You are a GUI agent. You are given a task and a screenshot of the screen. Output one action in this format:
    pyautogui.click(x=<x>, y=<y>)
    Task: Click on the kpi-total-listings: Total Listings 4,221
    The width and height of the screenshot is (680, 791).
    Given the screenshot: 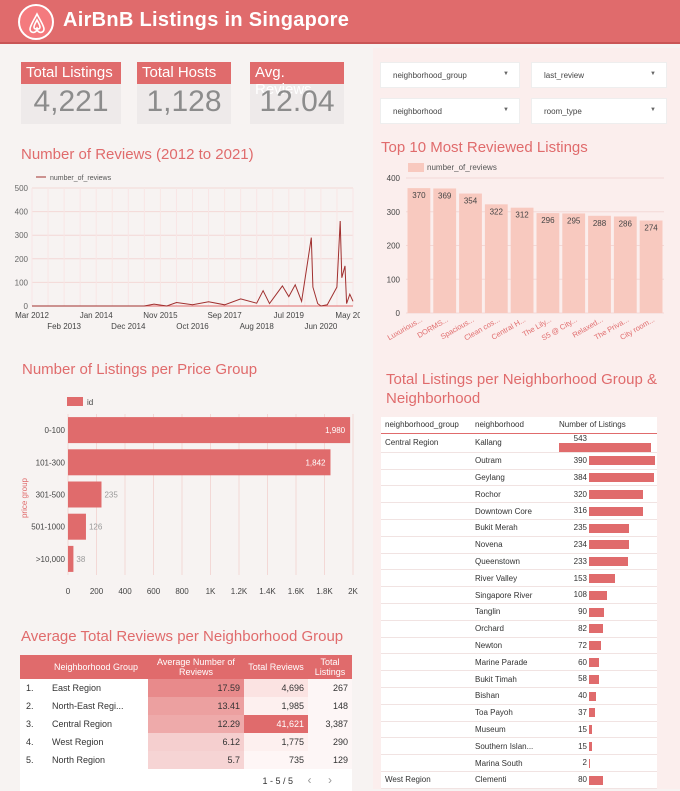 What is the action you would take?
    pyautogui.click(x=71, y=93)
    